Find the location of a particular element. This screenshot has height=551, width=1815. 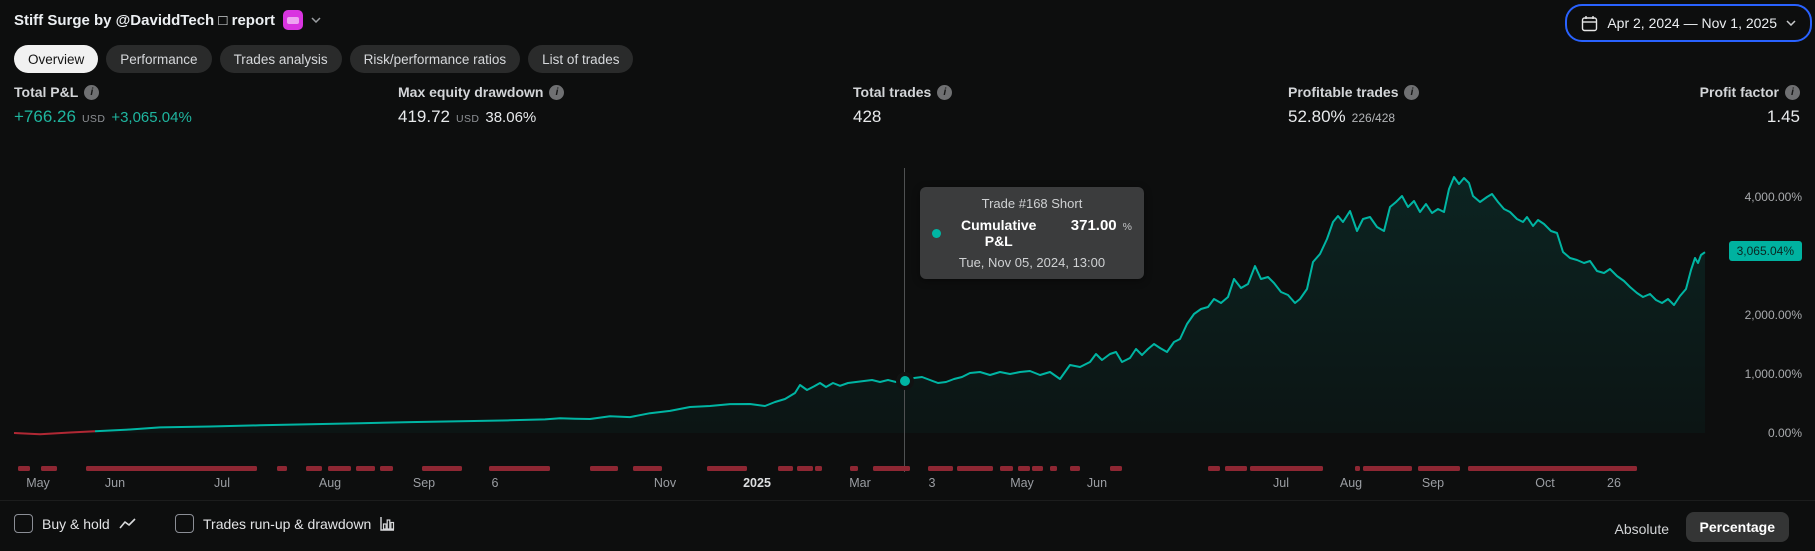

date-range-picker: Apr 2, 2024 — Nov 1, 2025 is located at coordinates (1688, 23).